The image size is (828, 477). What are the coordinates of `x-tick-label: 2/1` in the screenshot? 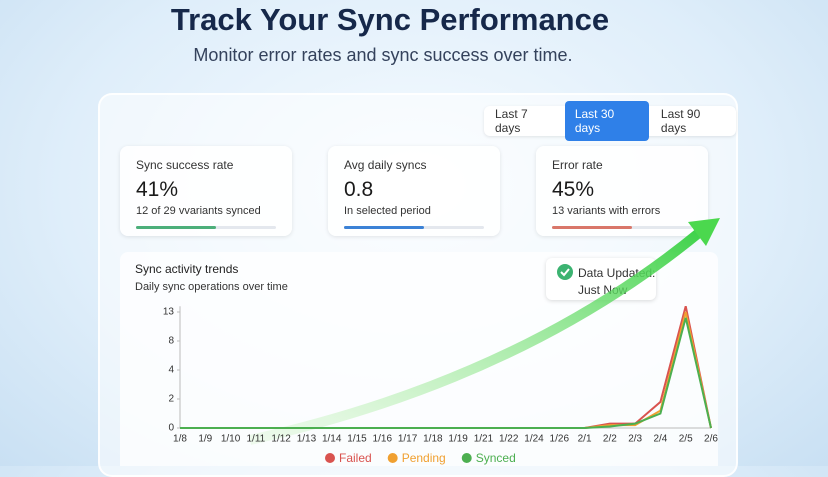 It's located at (585, 439).